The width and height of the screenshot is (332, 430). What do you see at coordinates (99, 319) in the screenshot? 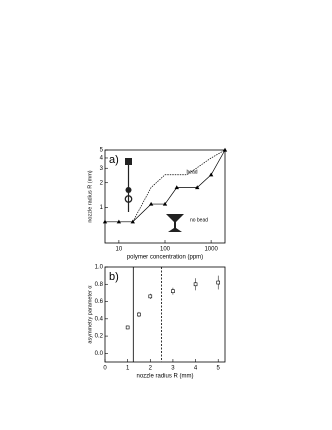
I see `y-tick-label: 0.4` at bounding box center [99, 319].